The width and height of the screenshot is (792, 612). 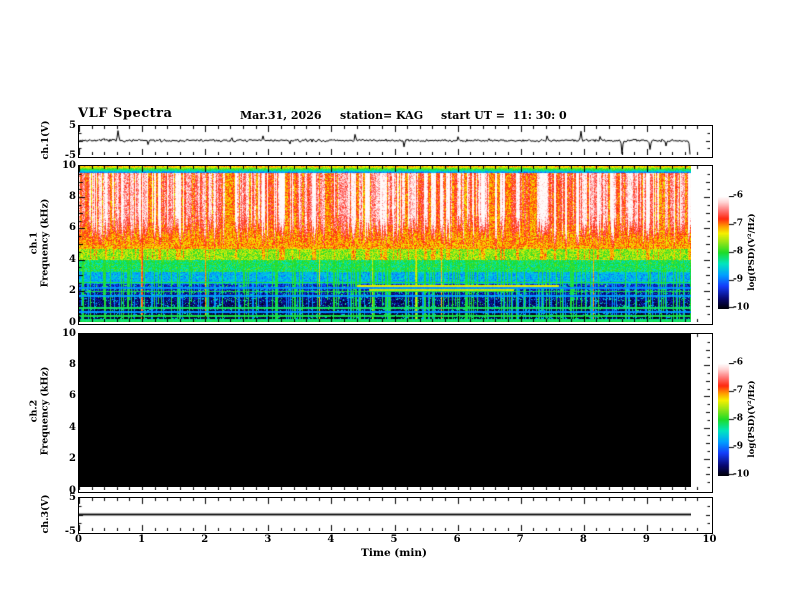 What do you see at coordinates (382, 115) in the screenshot?
I see `station-label: station= KAG` at bounding box center [382, 115].